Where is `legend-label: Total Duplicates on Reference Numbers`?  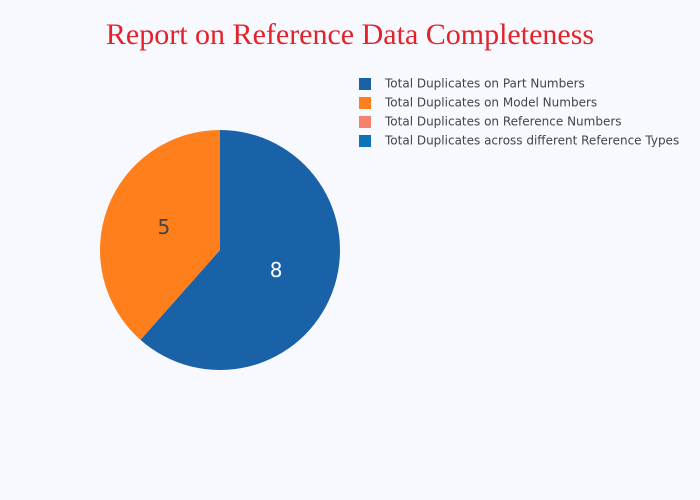 legend-label: Total Duplicates on Reference Numbers is located at coordinates (503, 122).